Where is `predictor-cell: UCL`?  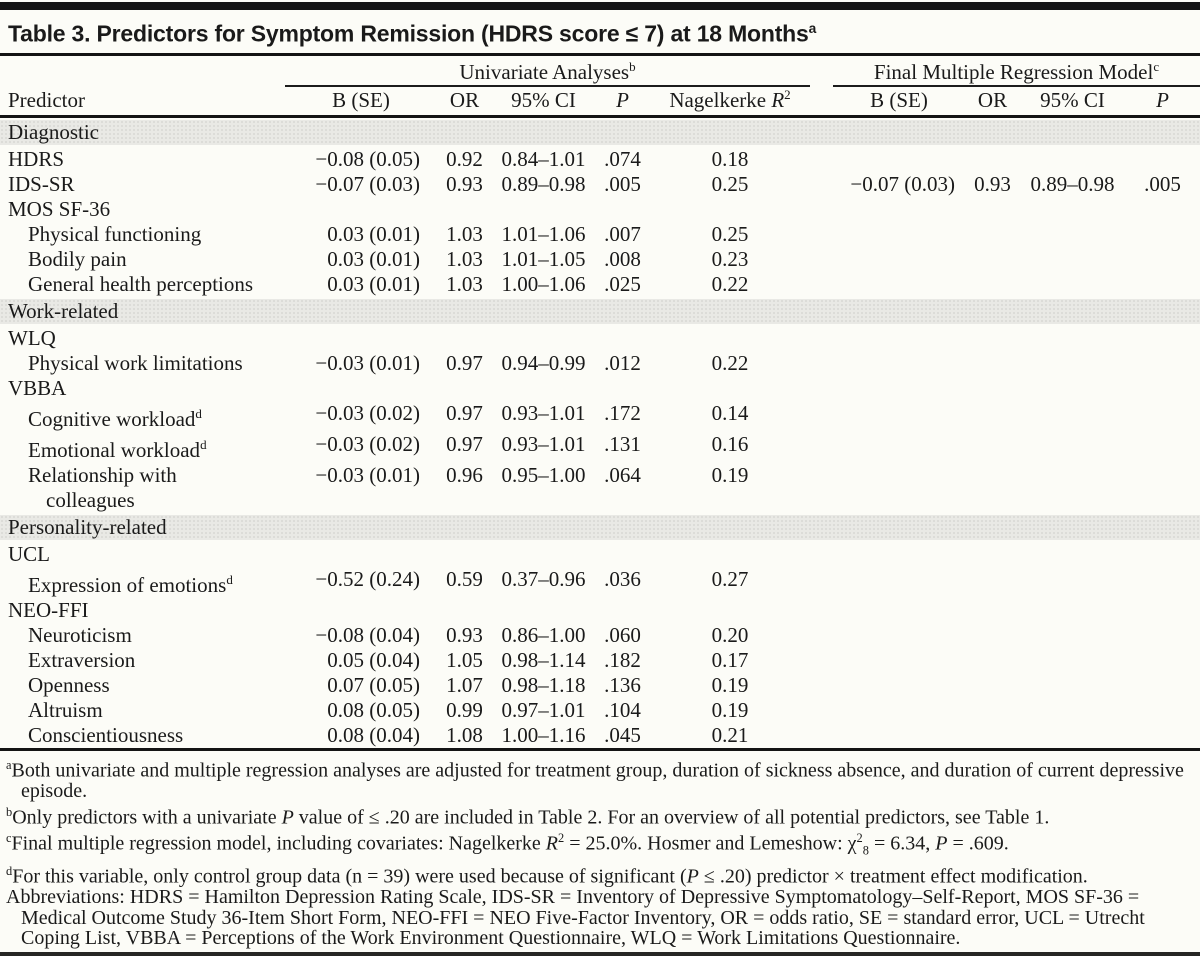
predictor-cell: UCL is located at coordinates (29, 553).